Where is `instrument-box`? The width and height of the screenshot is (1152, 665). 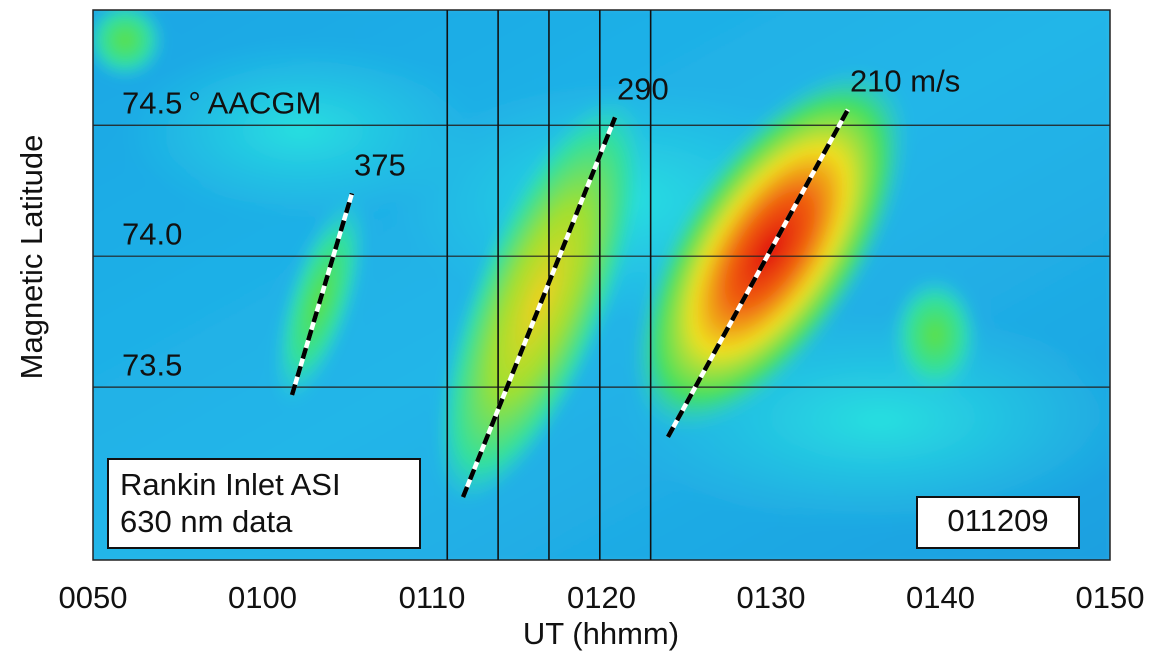 instrument-box is located at coordinates (264, 503).